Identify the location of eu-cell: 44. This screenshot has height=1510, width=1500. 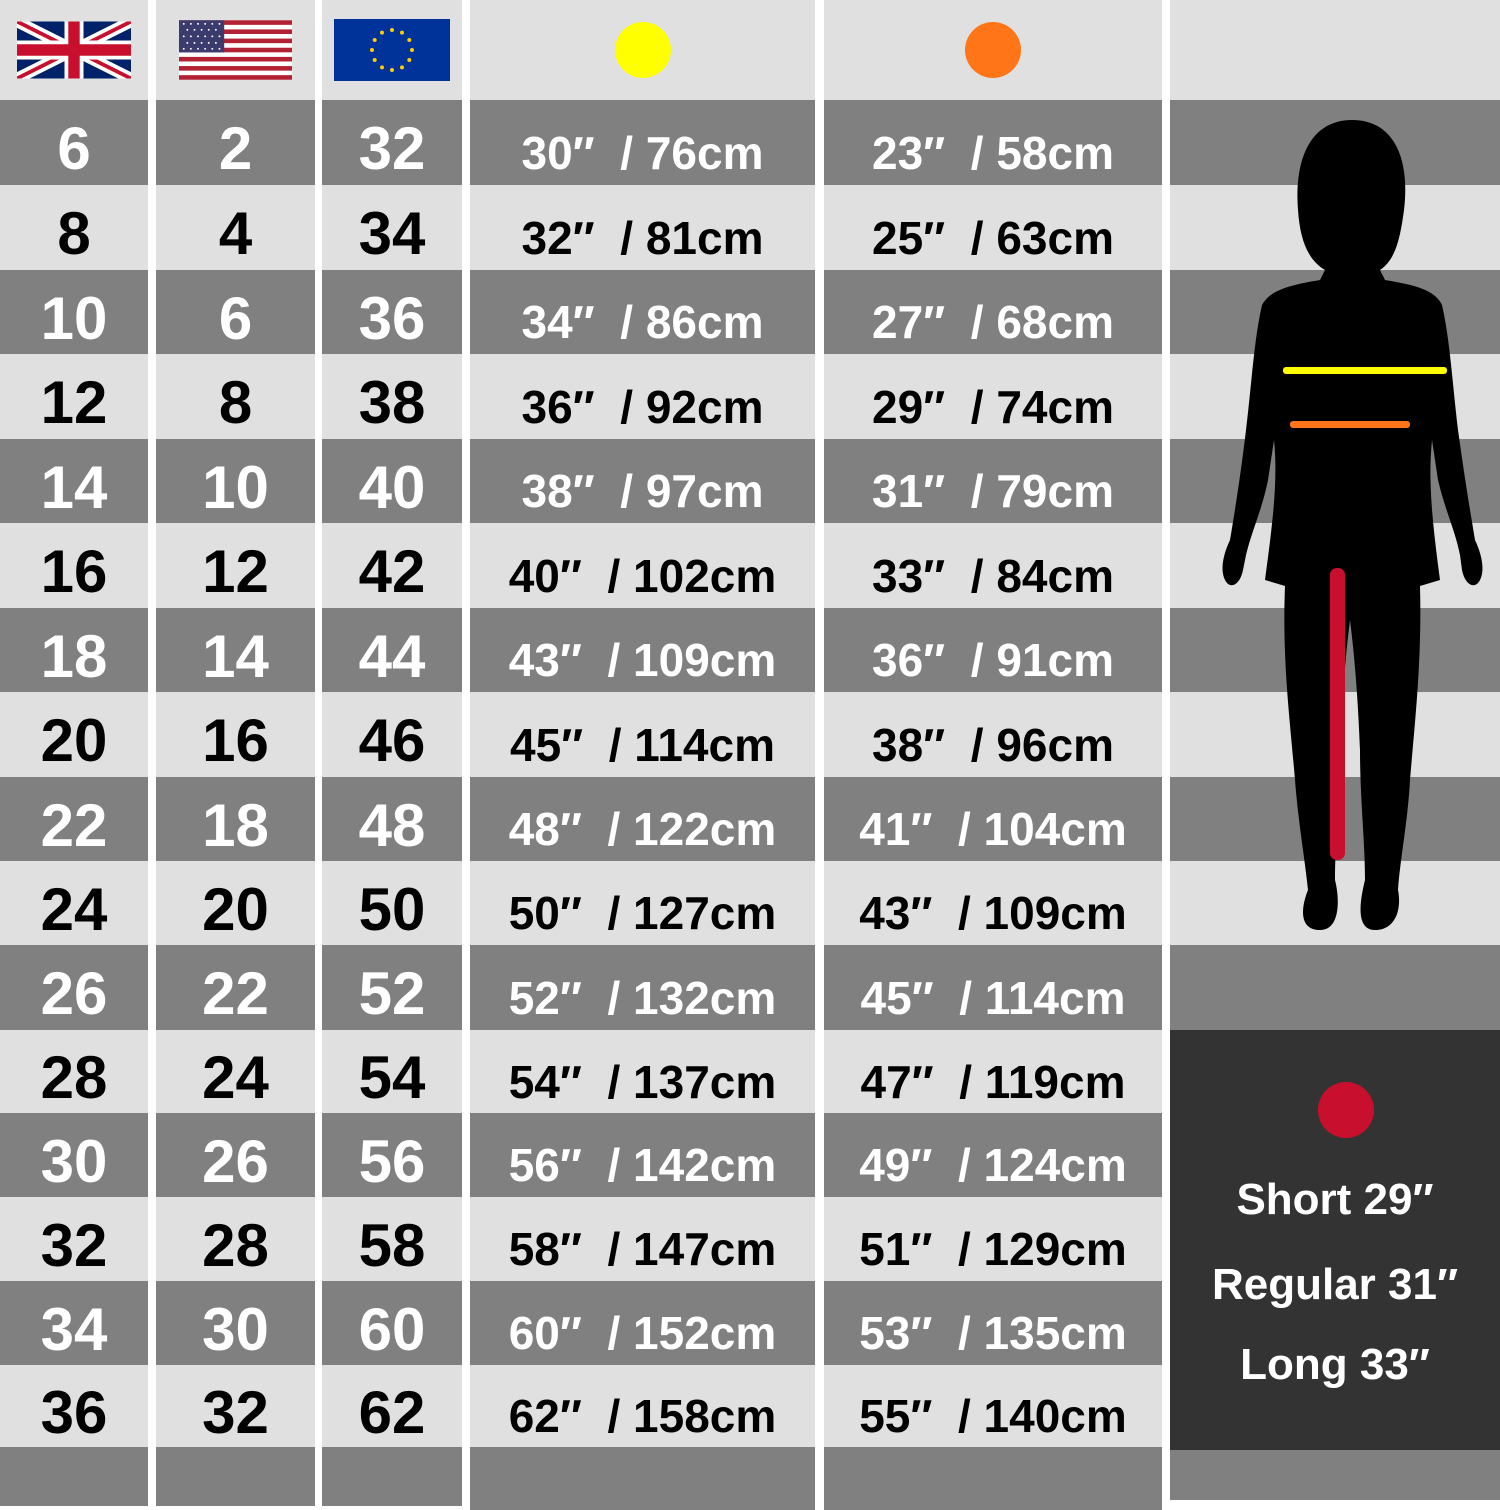
(392, 653).